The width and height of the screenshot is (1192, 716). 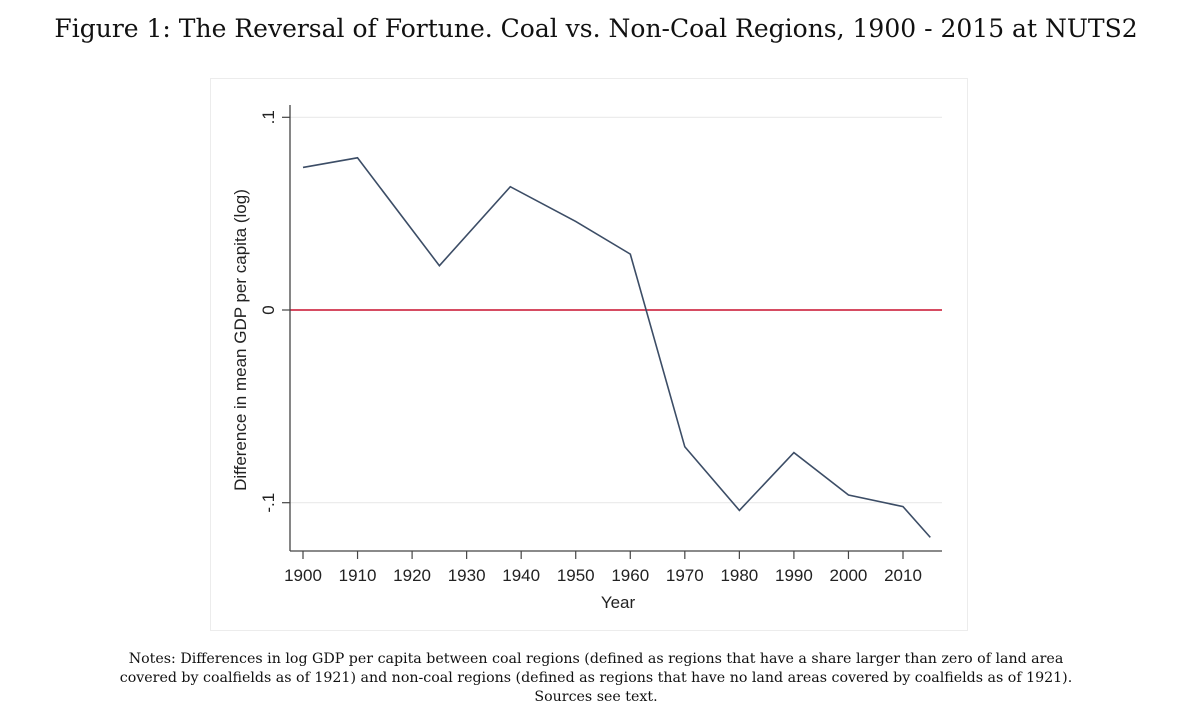 What do you see at coordinates (412, 575) in the screenshot?
I see `x-tick-label: 1920` at bounding box center [412, 575].